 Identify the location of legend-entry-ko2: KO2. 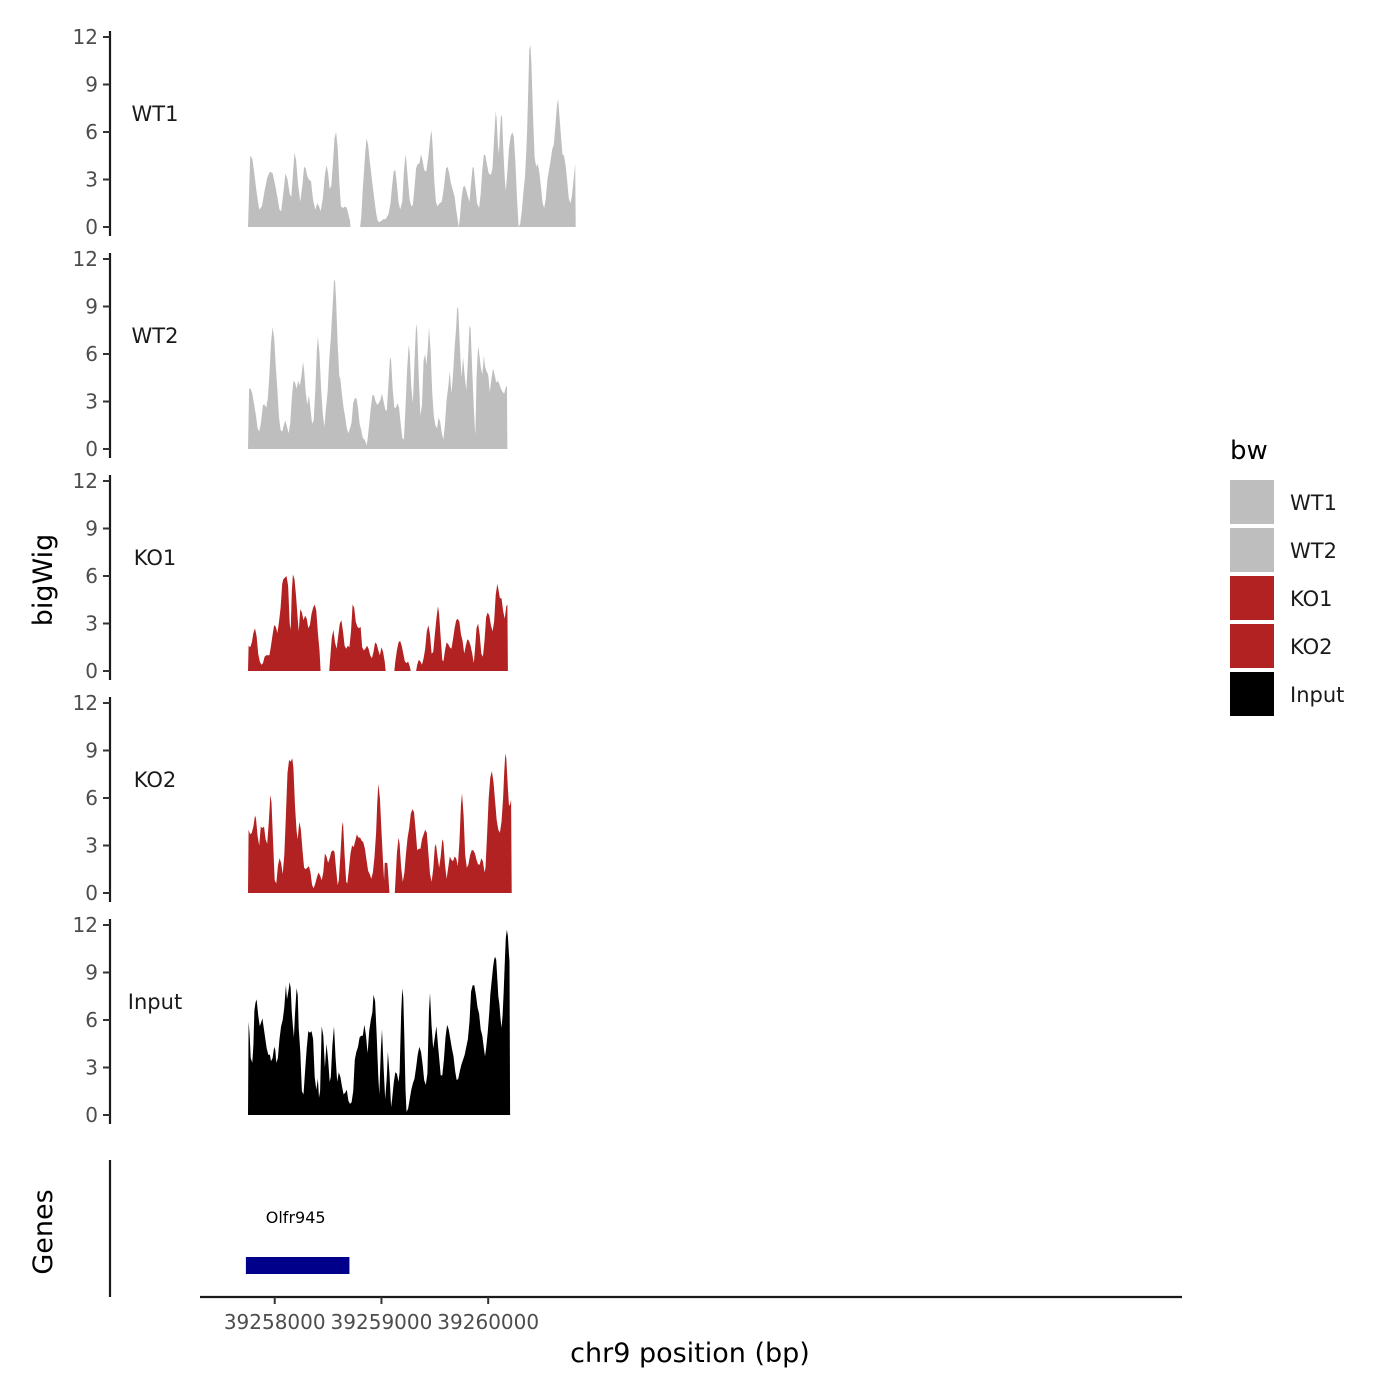
(1281, 646).